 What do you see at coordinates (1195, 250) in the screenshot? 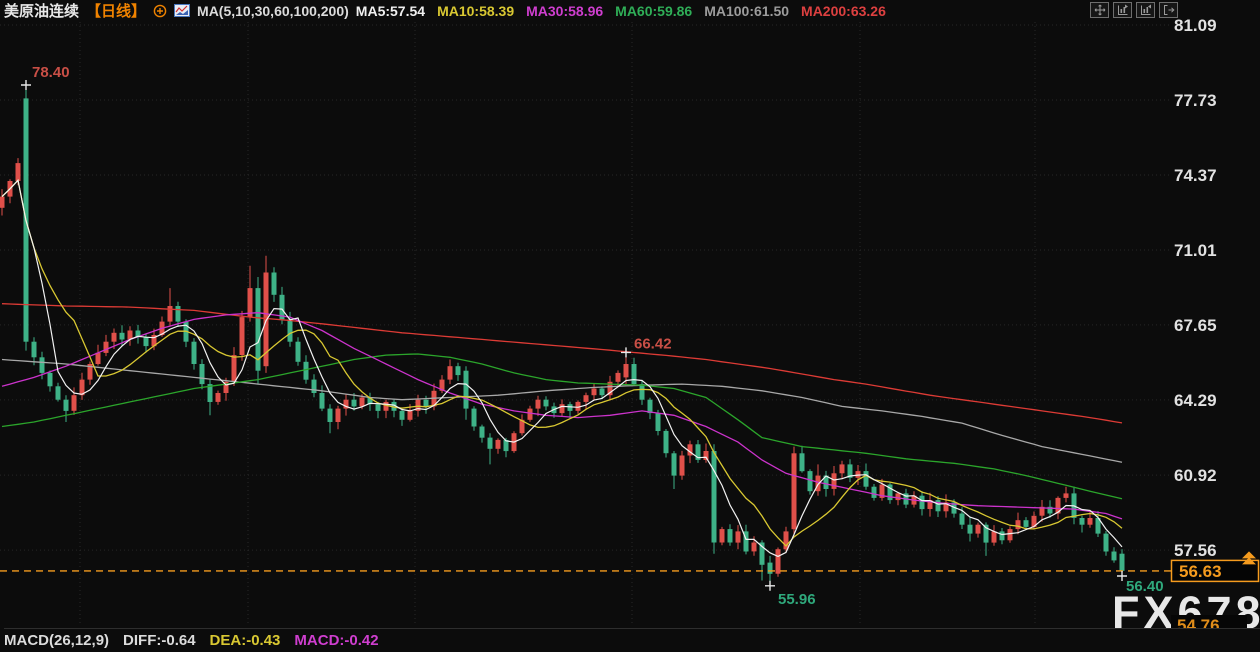
I see `y-axis-tick: 71.01` at bounding box center [1195, 250].